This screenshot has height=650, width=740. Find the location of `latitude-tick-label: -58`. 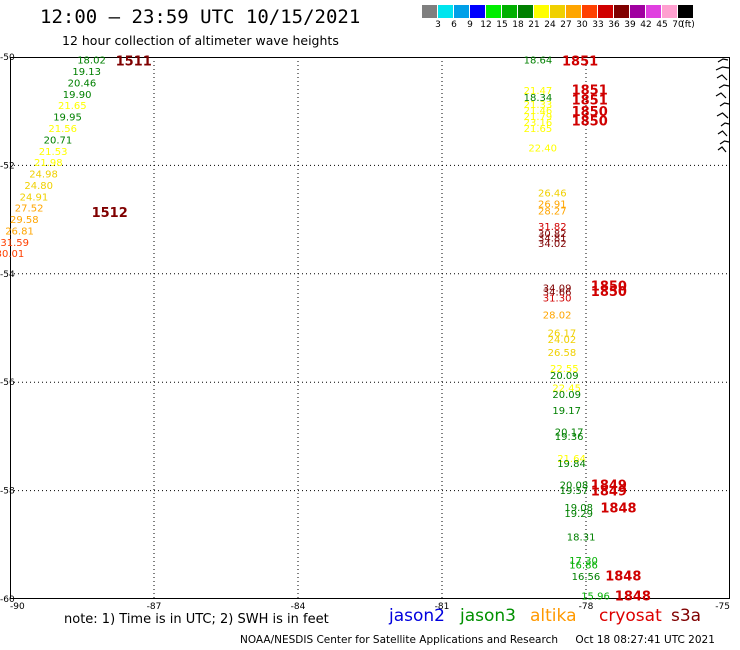

latitude-tick-label: -58 is located at coordinates (7, 492).